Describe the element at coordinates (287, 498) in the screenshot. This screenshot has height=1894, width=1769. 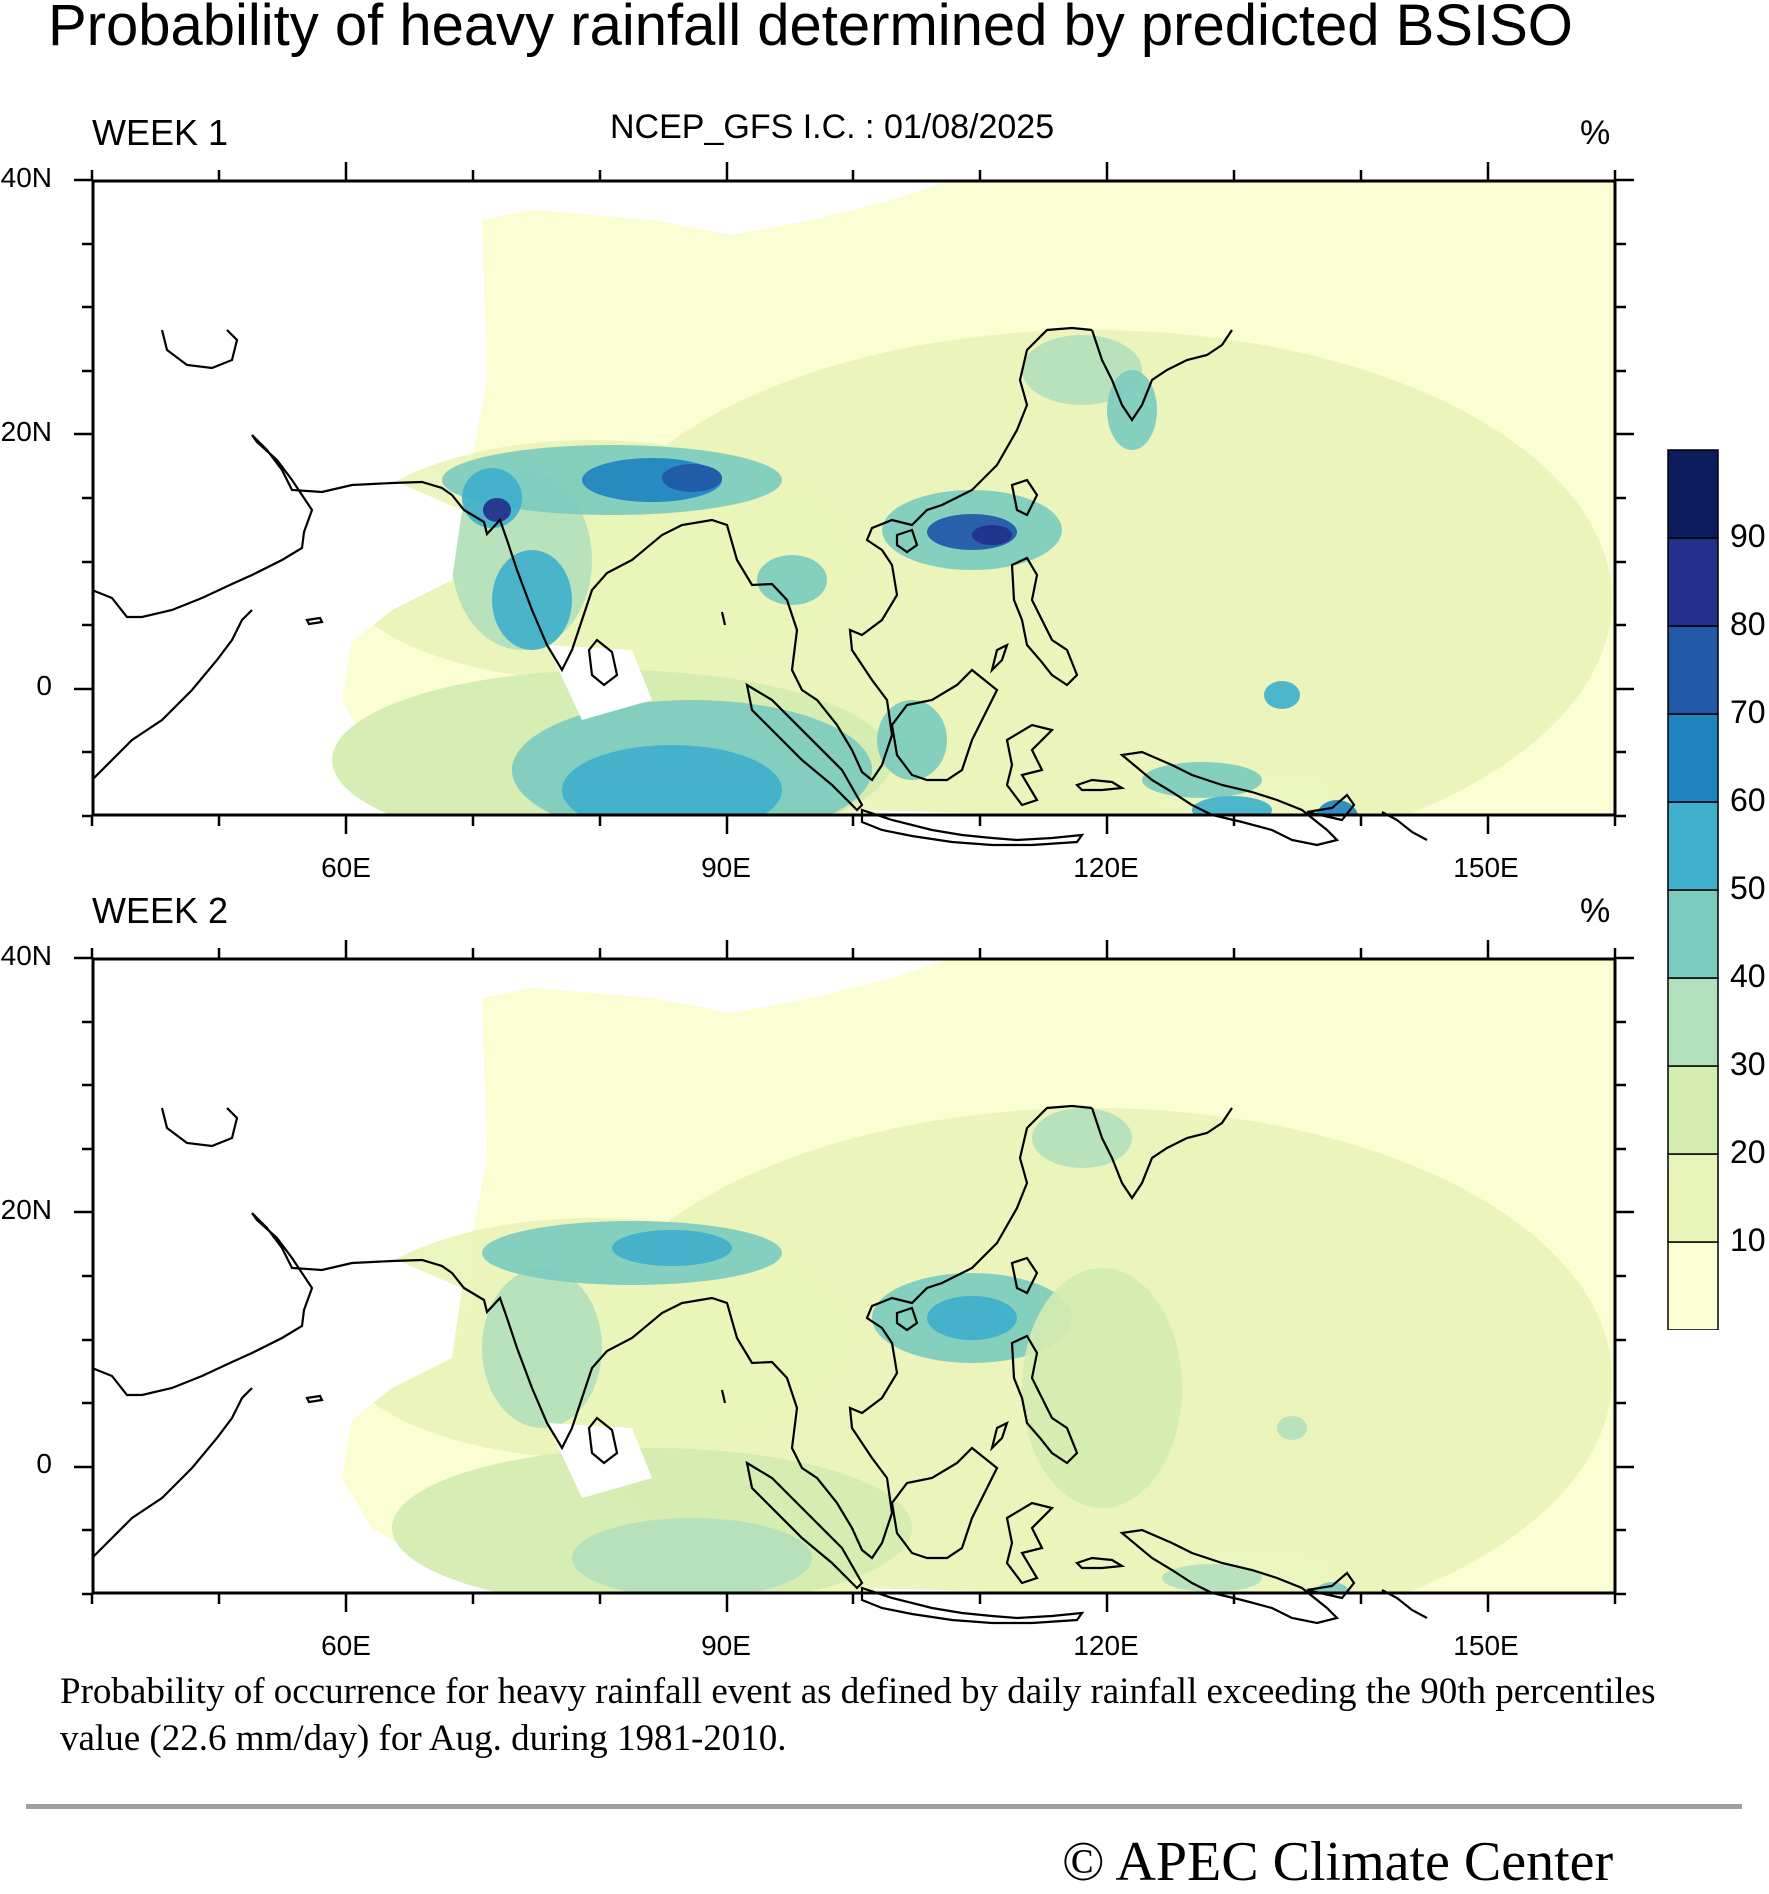
I see `week1-nodata-west` at that location.